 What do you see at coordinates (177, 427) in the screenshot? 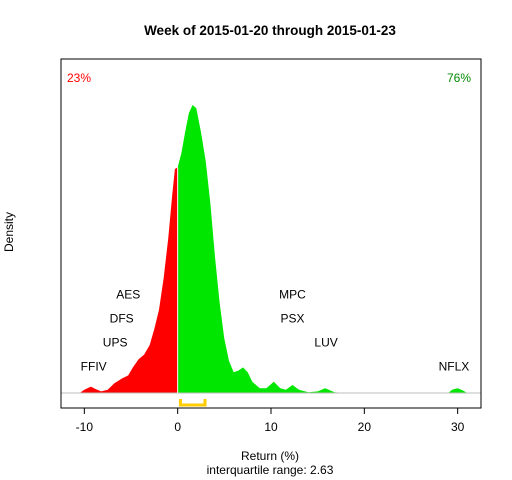
I see `x-tick-label: 0` at bounding box center [177, 427].